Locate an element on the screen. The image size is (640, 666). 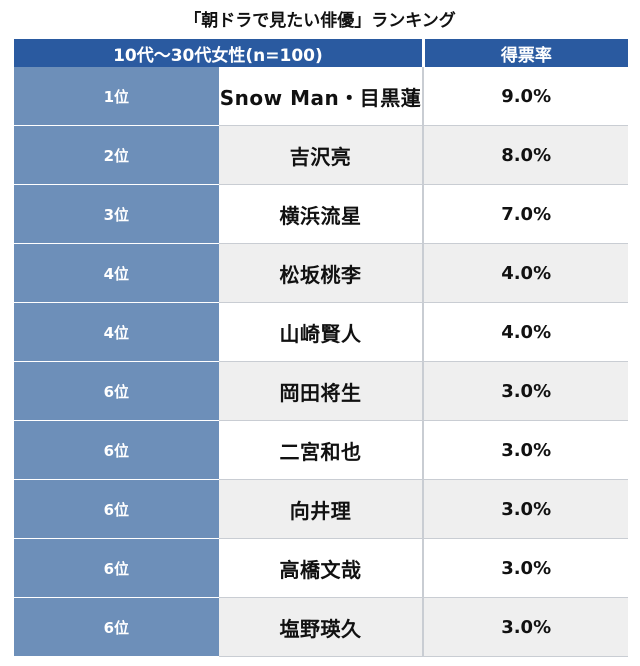
table-row: 6位 高橋文哉 3.0% is located at coordinates (321, 568).